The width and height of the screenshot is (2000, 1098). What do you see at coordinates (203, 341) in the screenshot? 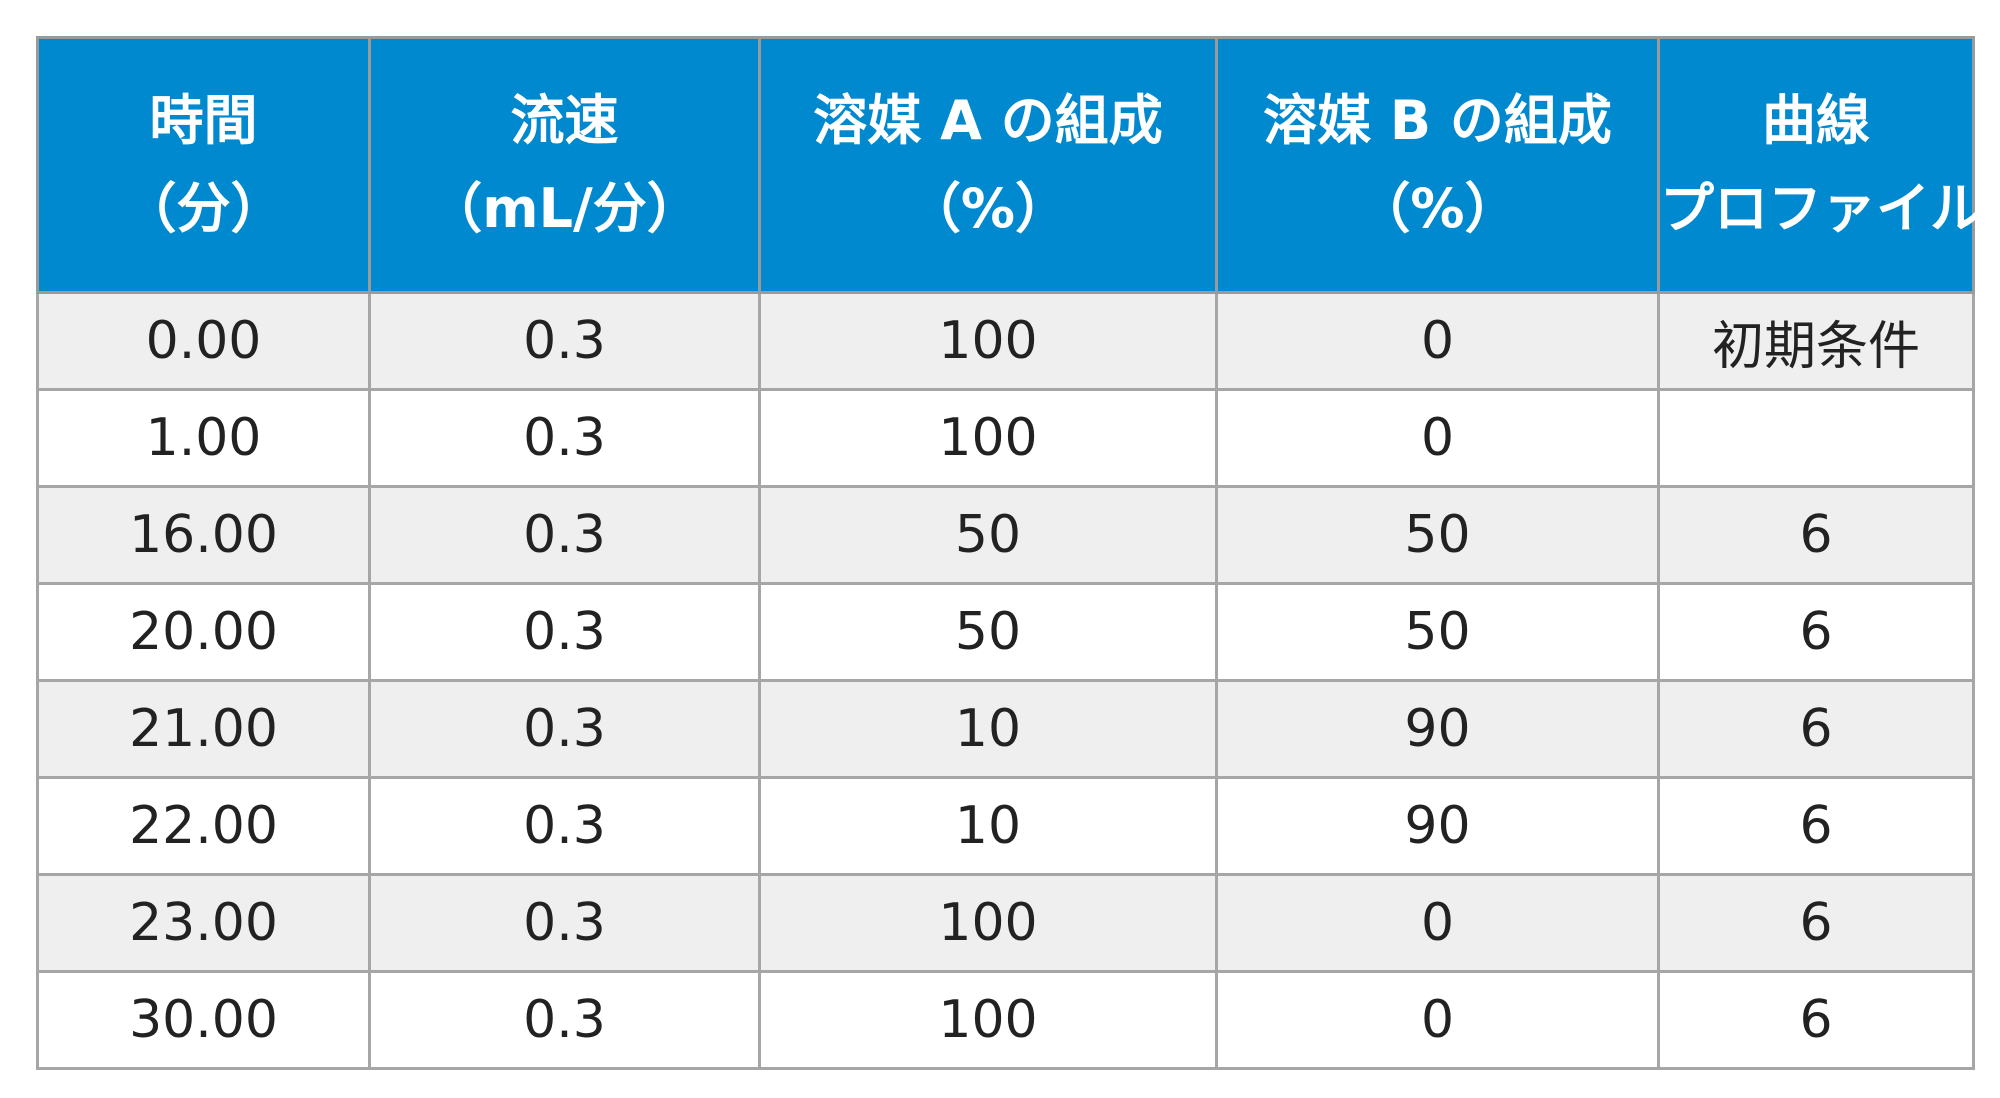
I see `cell-time: 0.00` at bounding box center [203, 341].